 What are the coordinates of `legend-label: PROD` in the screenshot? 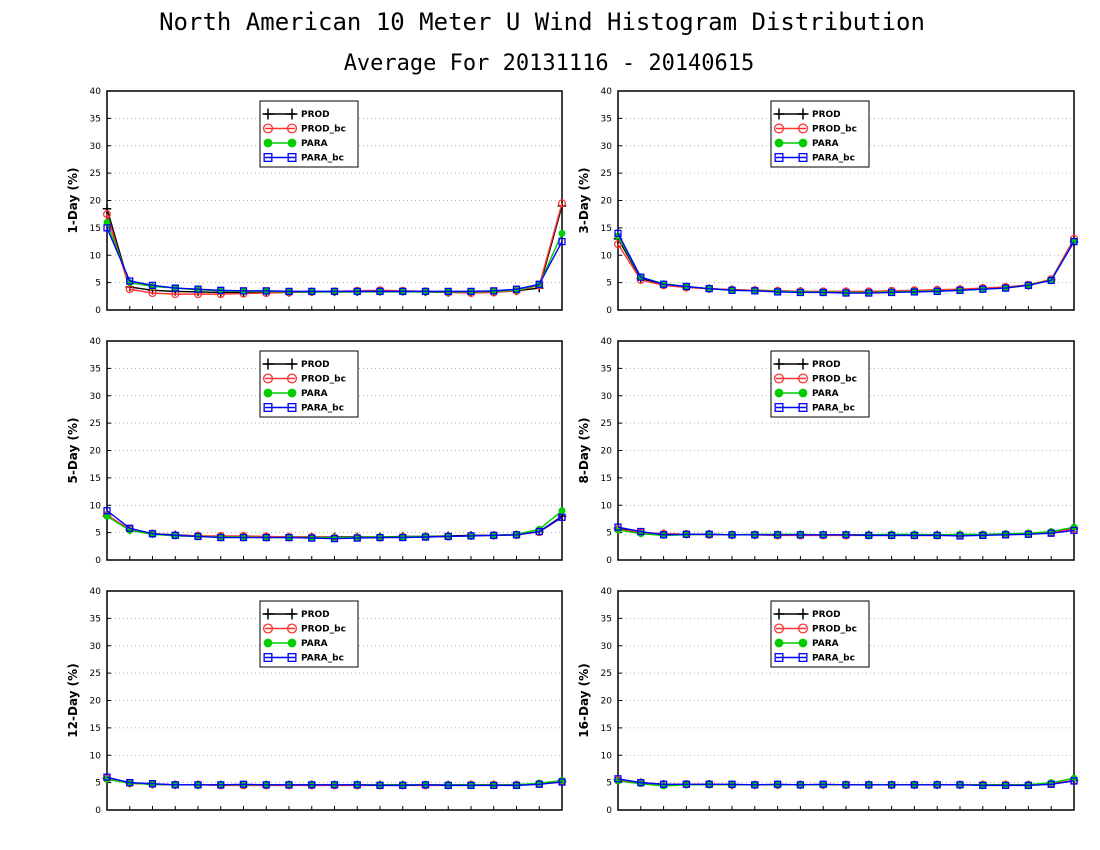 It's located at (315, 615).